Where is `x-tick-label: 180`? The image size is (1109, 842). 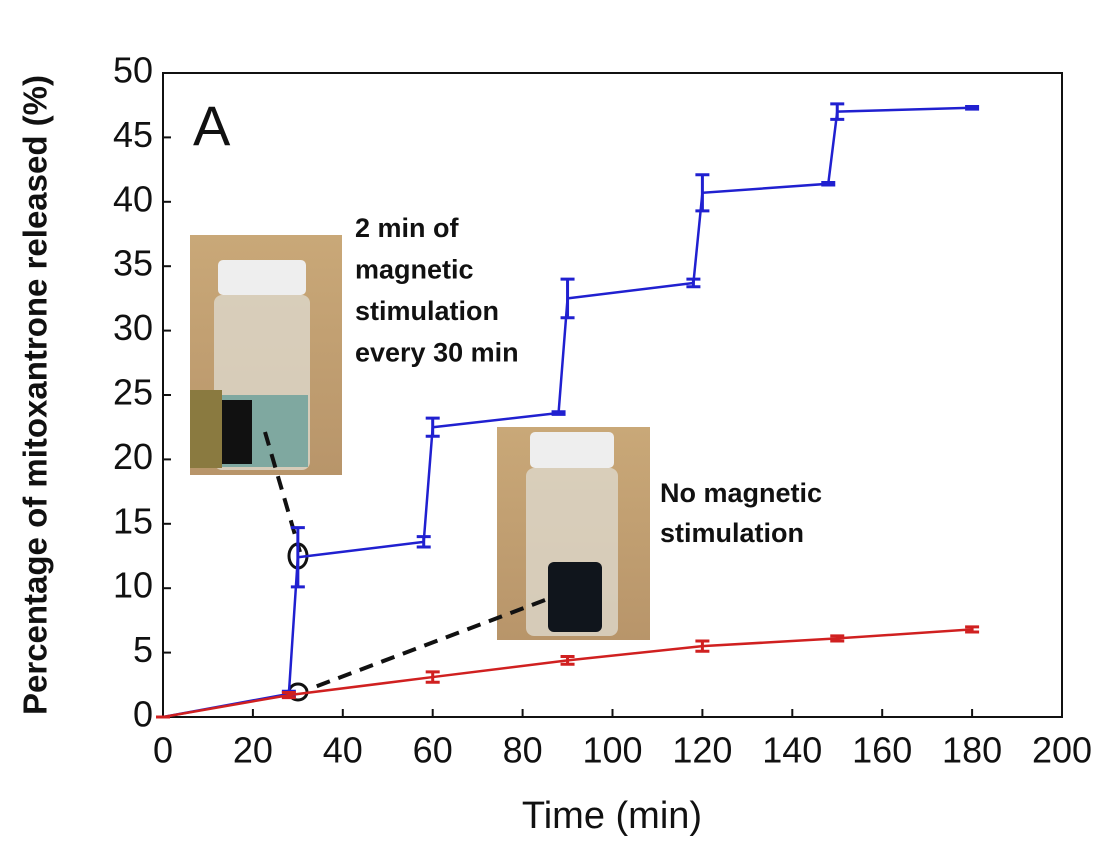 x-tick-label: 180 is located at coordinates (972, 750).